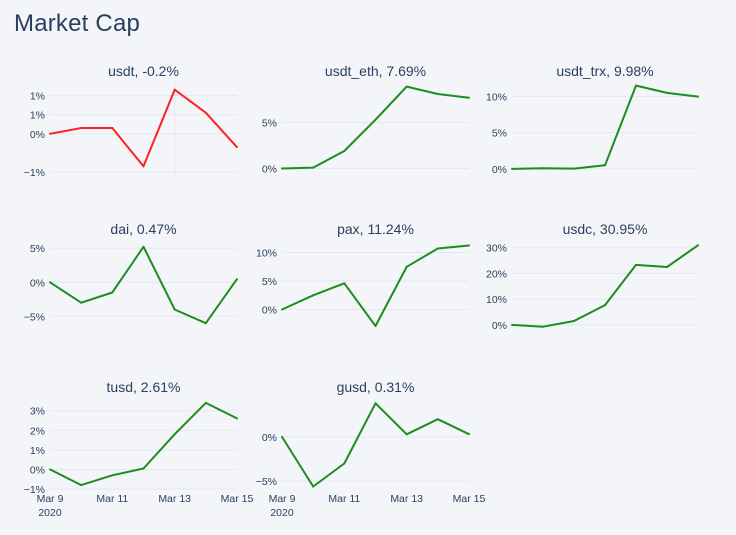 The height and width of the screenshot is (535, 736). What do you see at coordinates (375, 71) in the screenshot?
I see `panel-title: usdt_eth, 7.69%` at bounding box center [375, 71].